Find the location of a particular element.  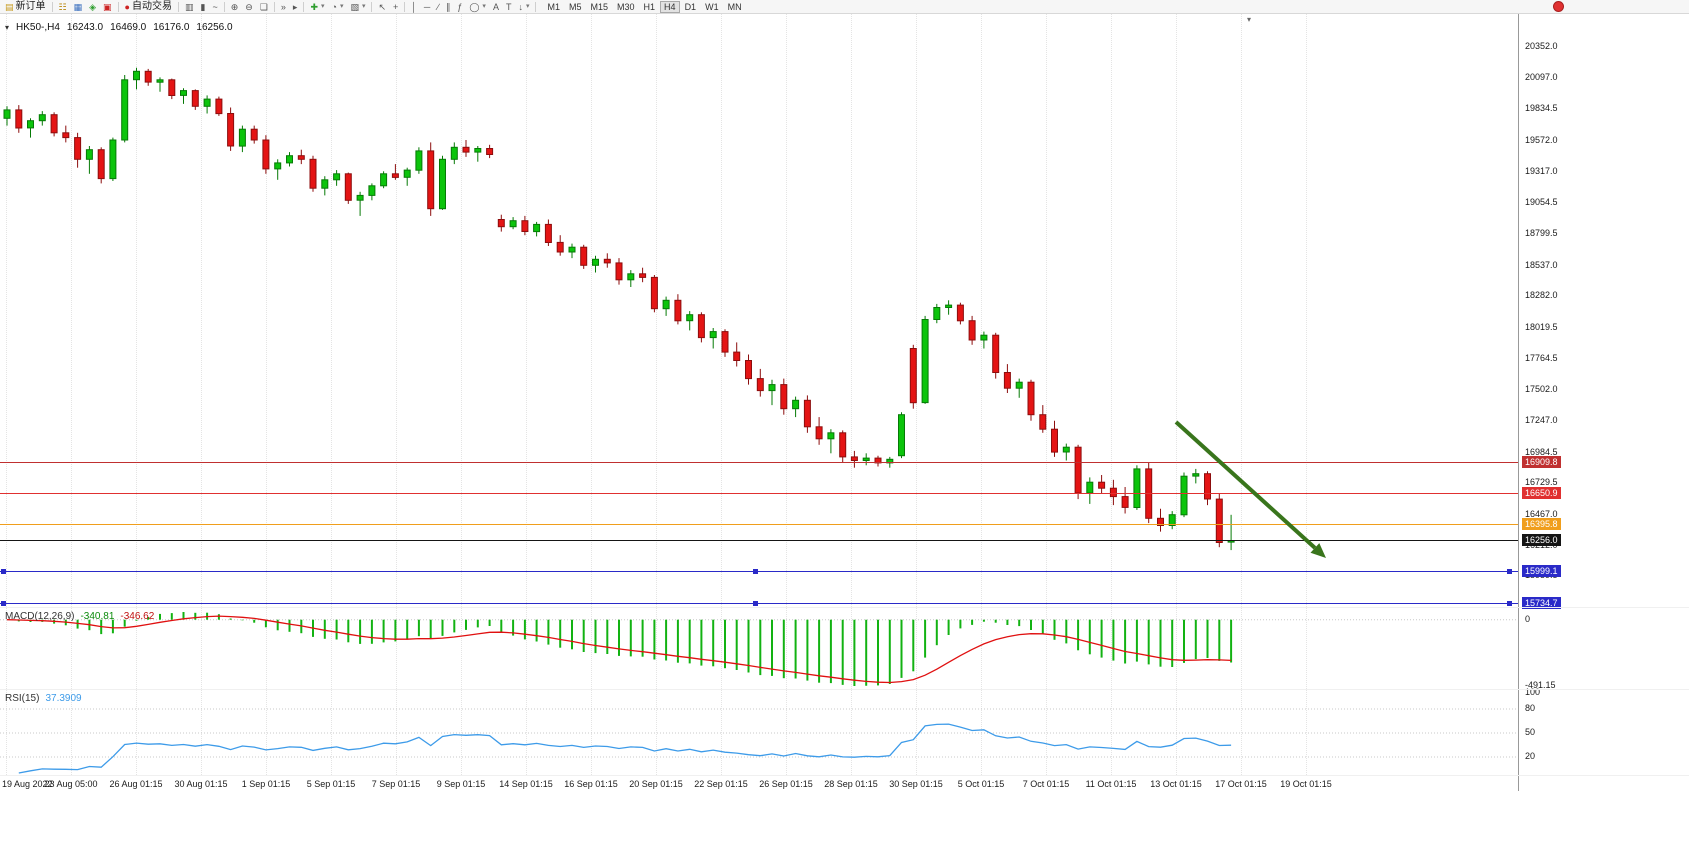

label-tool-button: T is located at coordinates (509, 6).